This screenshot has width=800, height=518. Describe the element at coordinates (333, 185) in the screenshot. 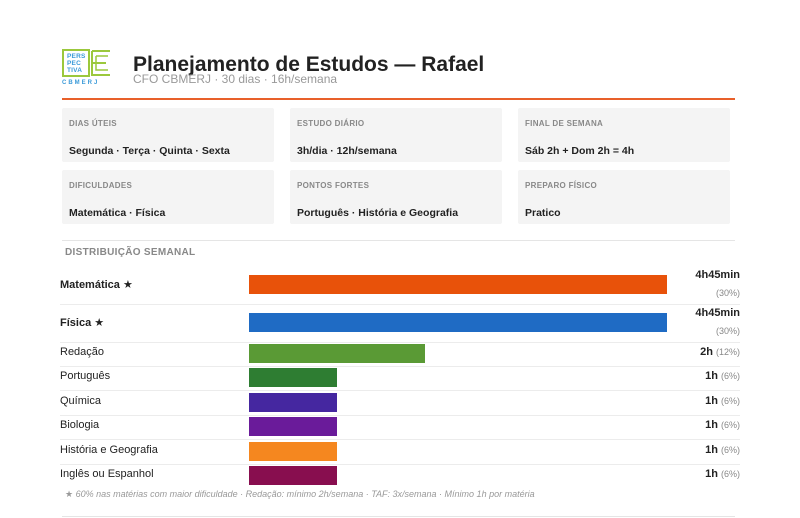

I see `card-label: PONTOS FORTES` at that location.